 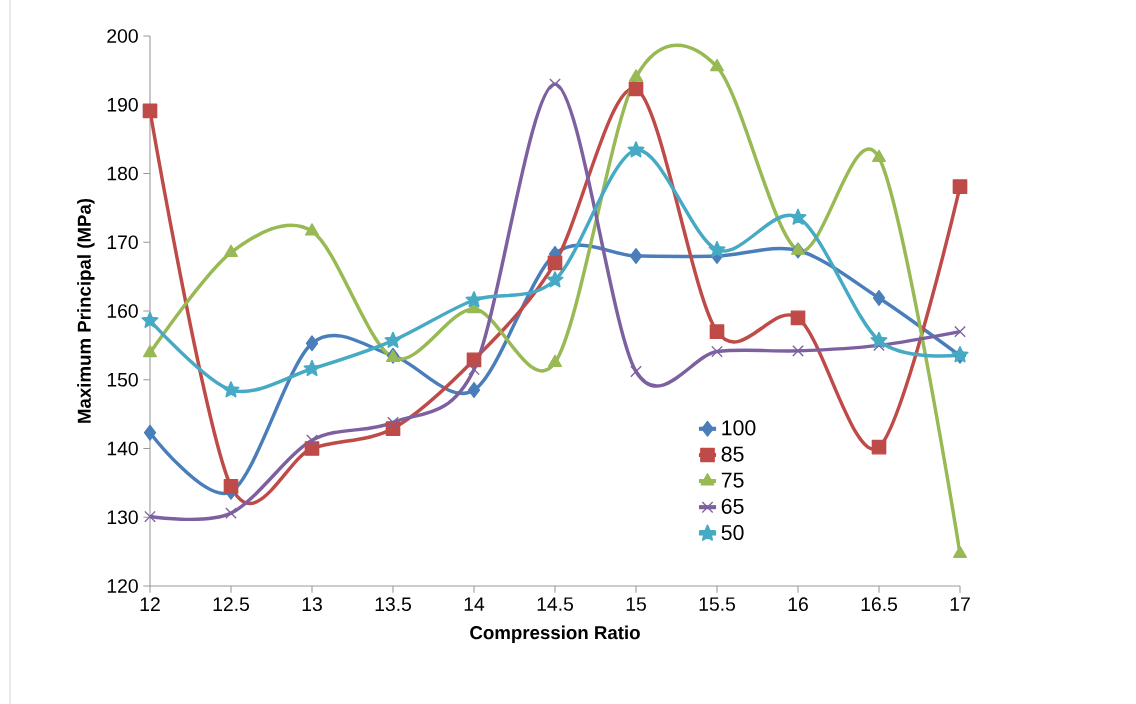 What do you see at coordinates (122, 36) in the screenshot?
I see `y-tick-label: 200` at bounding box center [122, 36].